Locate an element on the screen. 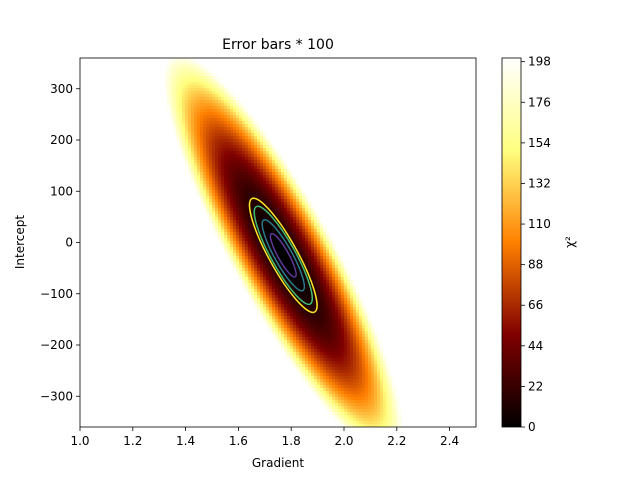 Image resolution: width=640 pixels, height=480 pixels. y-tick-label: 300 is located at coordinates (61, 89).